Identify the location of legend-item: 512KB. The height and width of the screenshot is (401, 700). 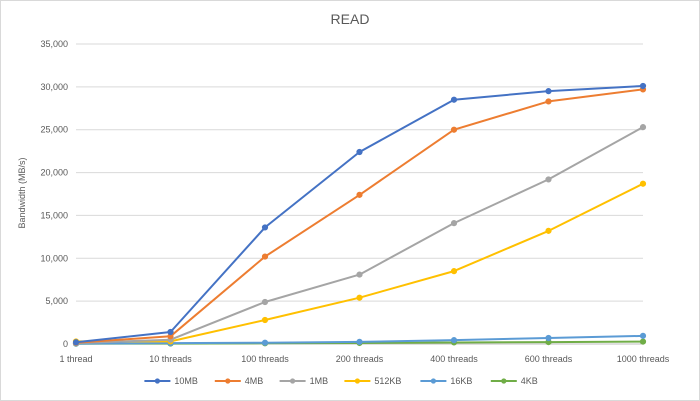
(372, 381).